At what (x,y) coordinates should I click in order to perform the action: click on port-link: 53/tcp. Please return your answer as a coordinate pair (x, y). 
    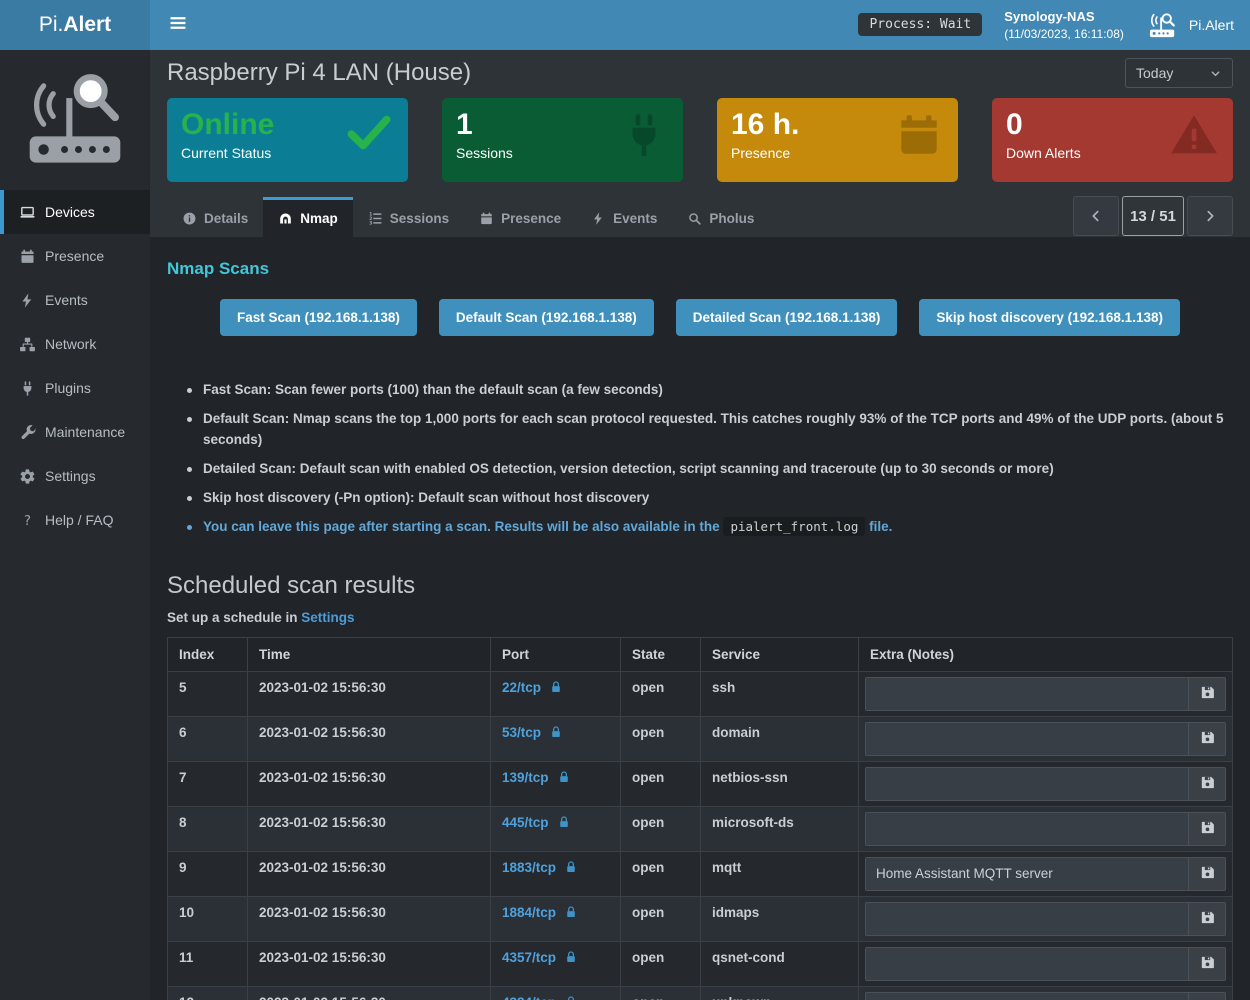
    Looking at the image, I should click on (532, 732).